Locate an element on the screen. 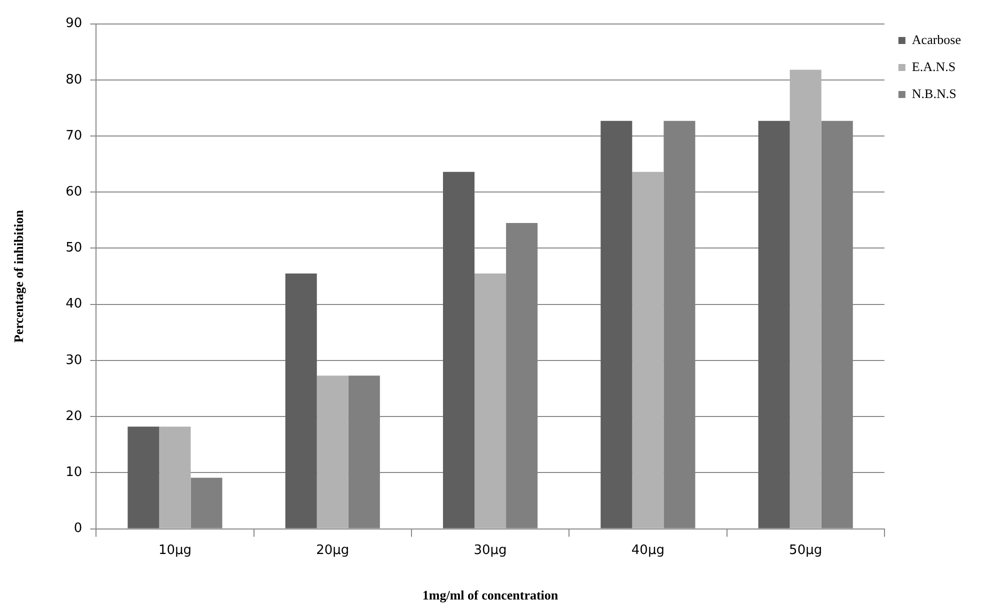  x-tick-label: 20µg is located at coordinates (333, 550).